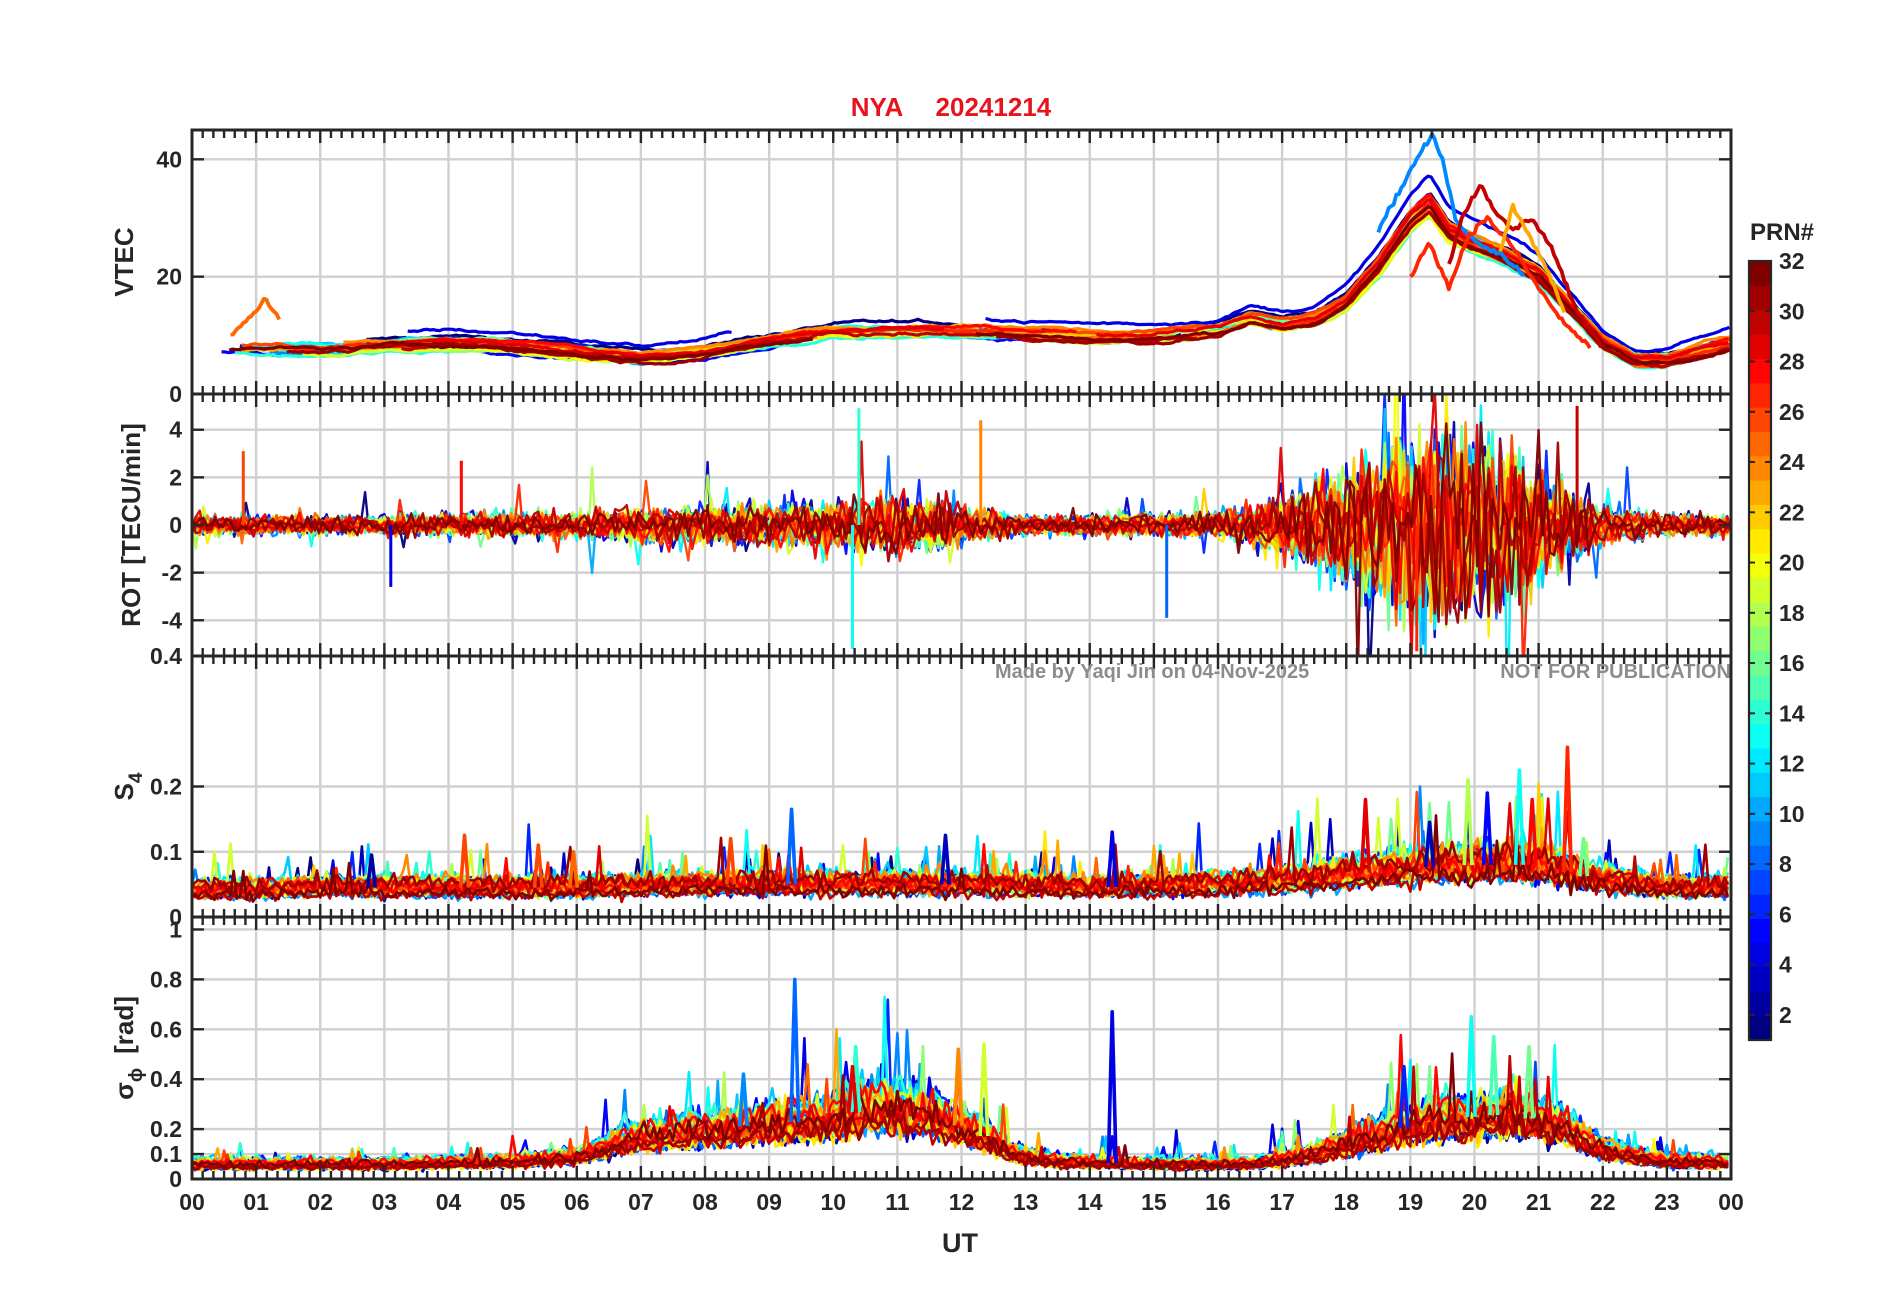  Describe the element at coordinates (169, 277) in the screenshot. I see `y-tick-label: 20` at that location.